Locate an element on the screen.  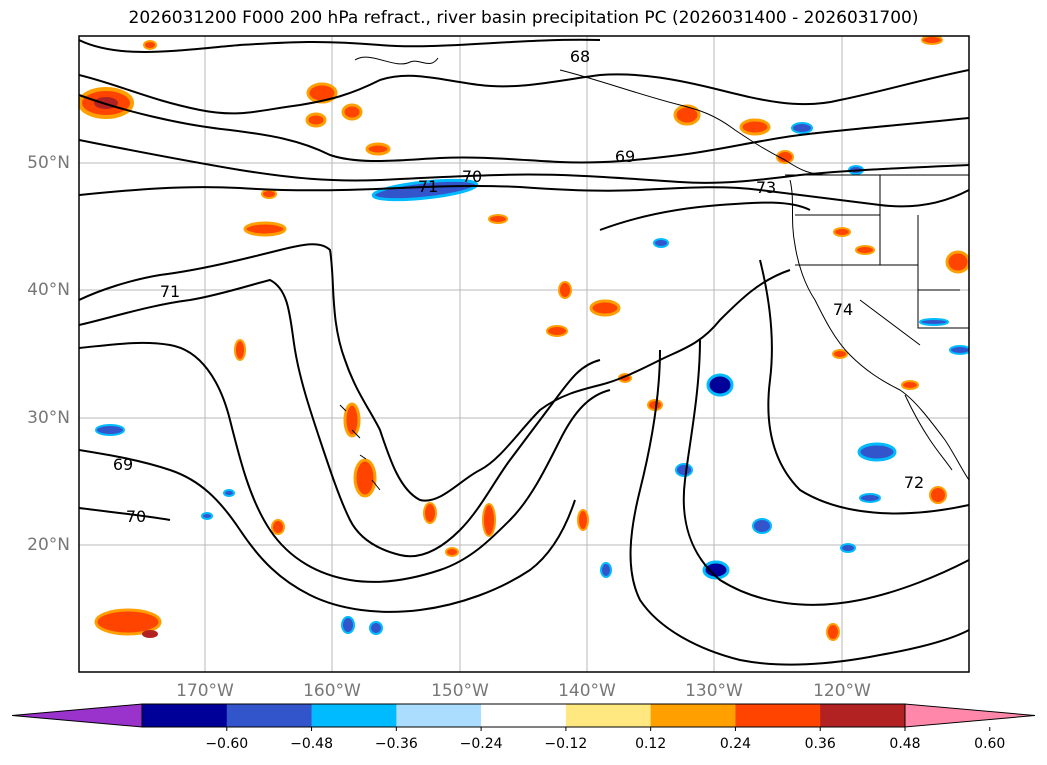
colorbar-tick-label: −0.24 is located at coordinates (481, 744).